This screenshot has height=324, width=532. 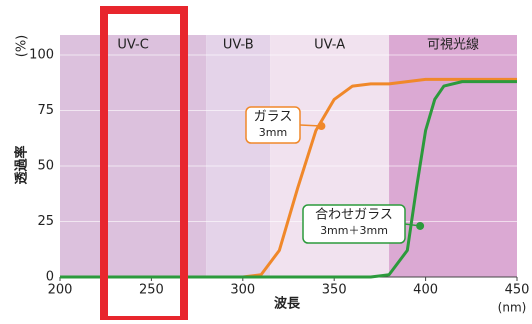 I want to click on x-tick-label: 250, so click(x=151, y=290).